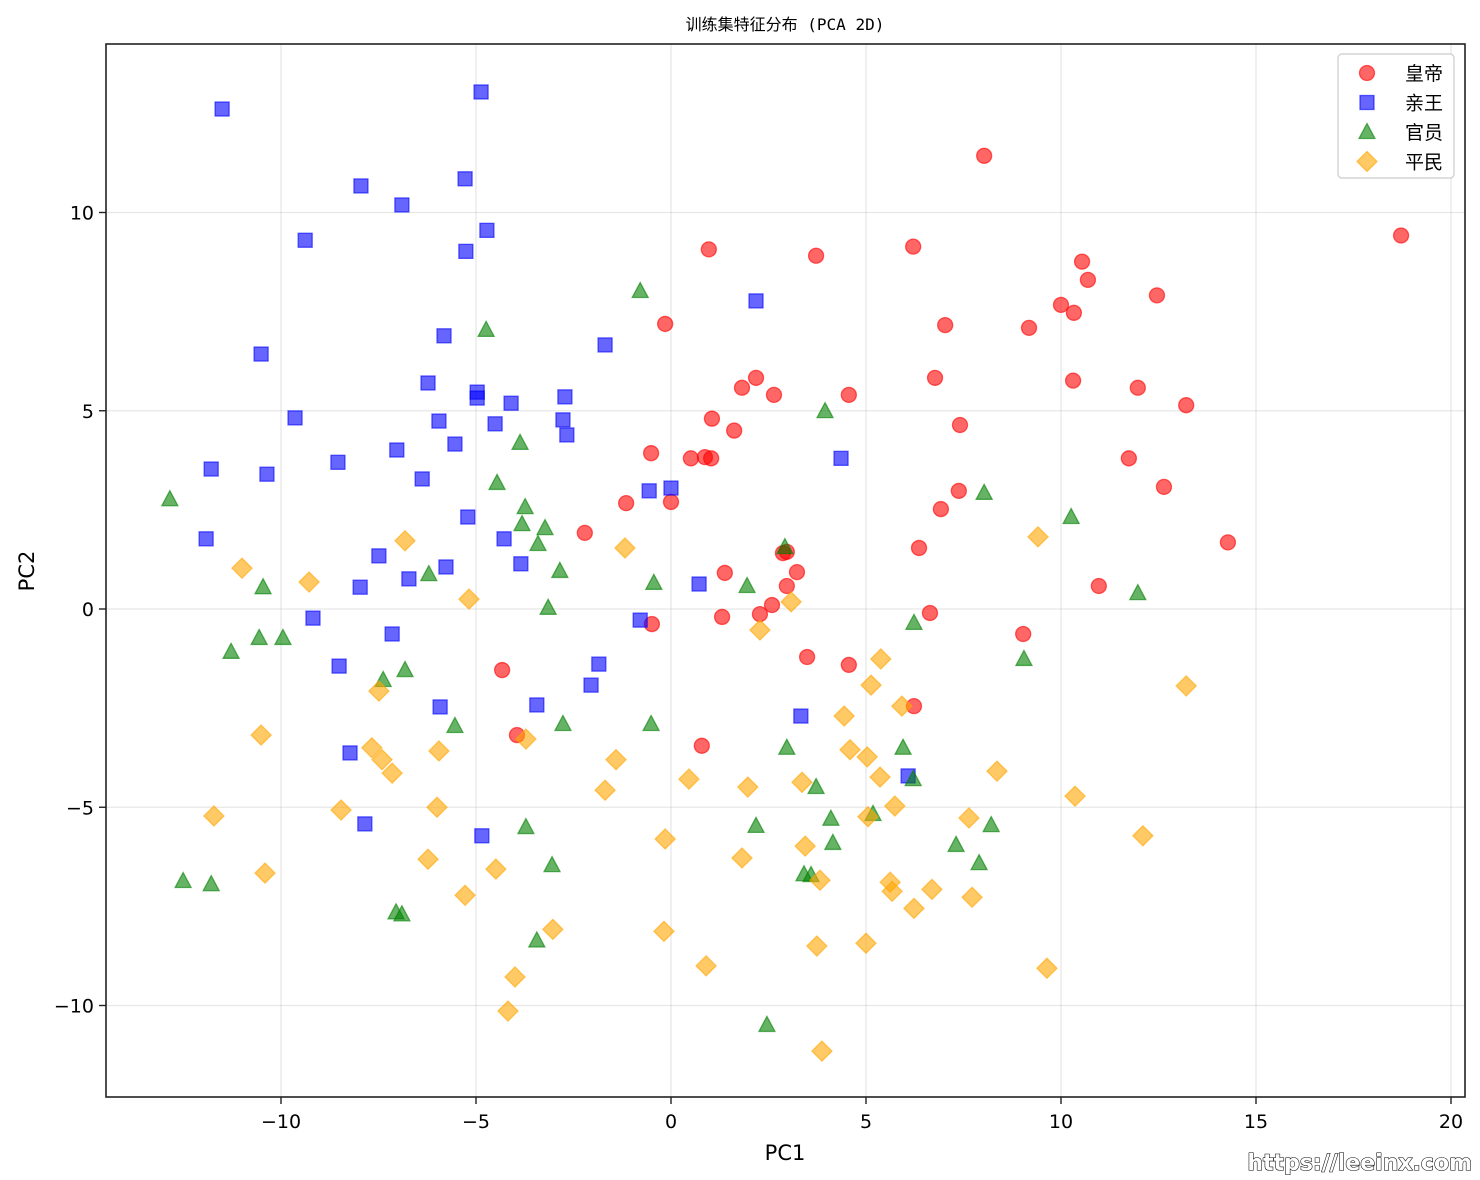 This screenshot has width=1480, height=1180. I want to click on x-tick-label: 15, so click(1256, 1122).